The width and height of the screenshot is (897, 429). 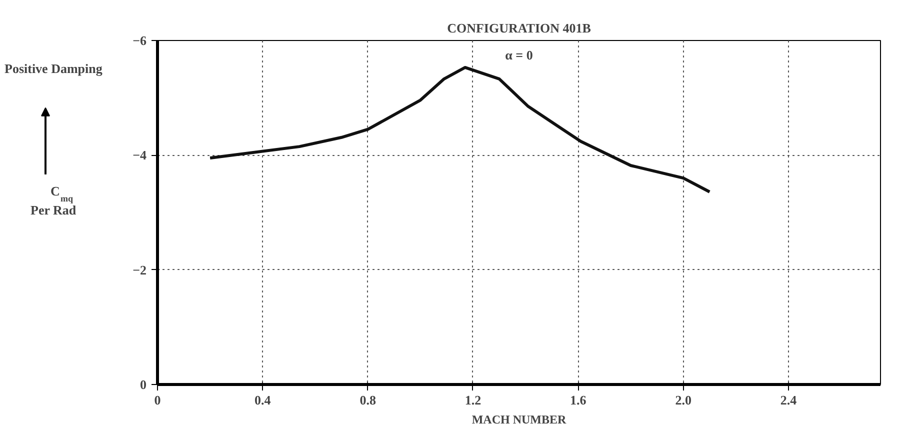 I want to click on x-tick-label: 1.6, so click(x=578, y=400).